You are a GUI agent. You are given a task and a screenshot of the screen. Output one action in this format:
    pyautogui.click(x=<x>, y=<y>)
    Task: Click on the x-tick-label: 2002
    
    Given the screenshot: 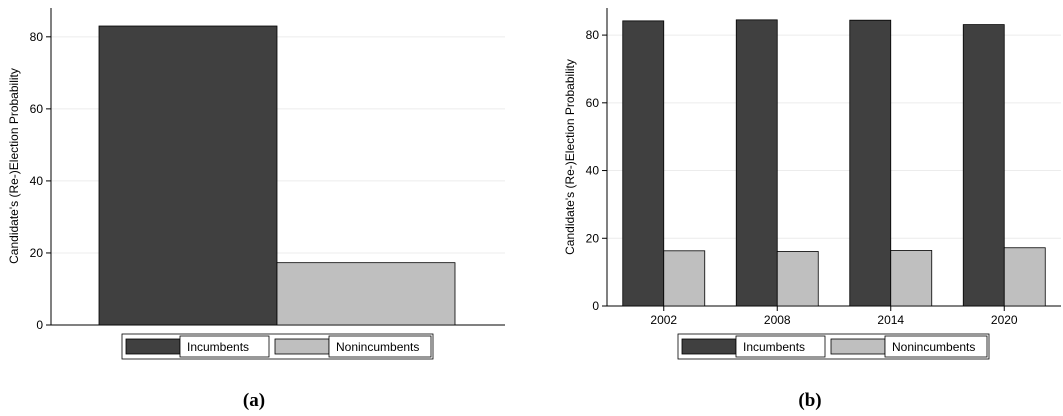 What is the action you would take?
    pyautogui.click(x=663, y=320)
    